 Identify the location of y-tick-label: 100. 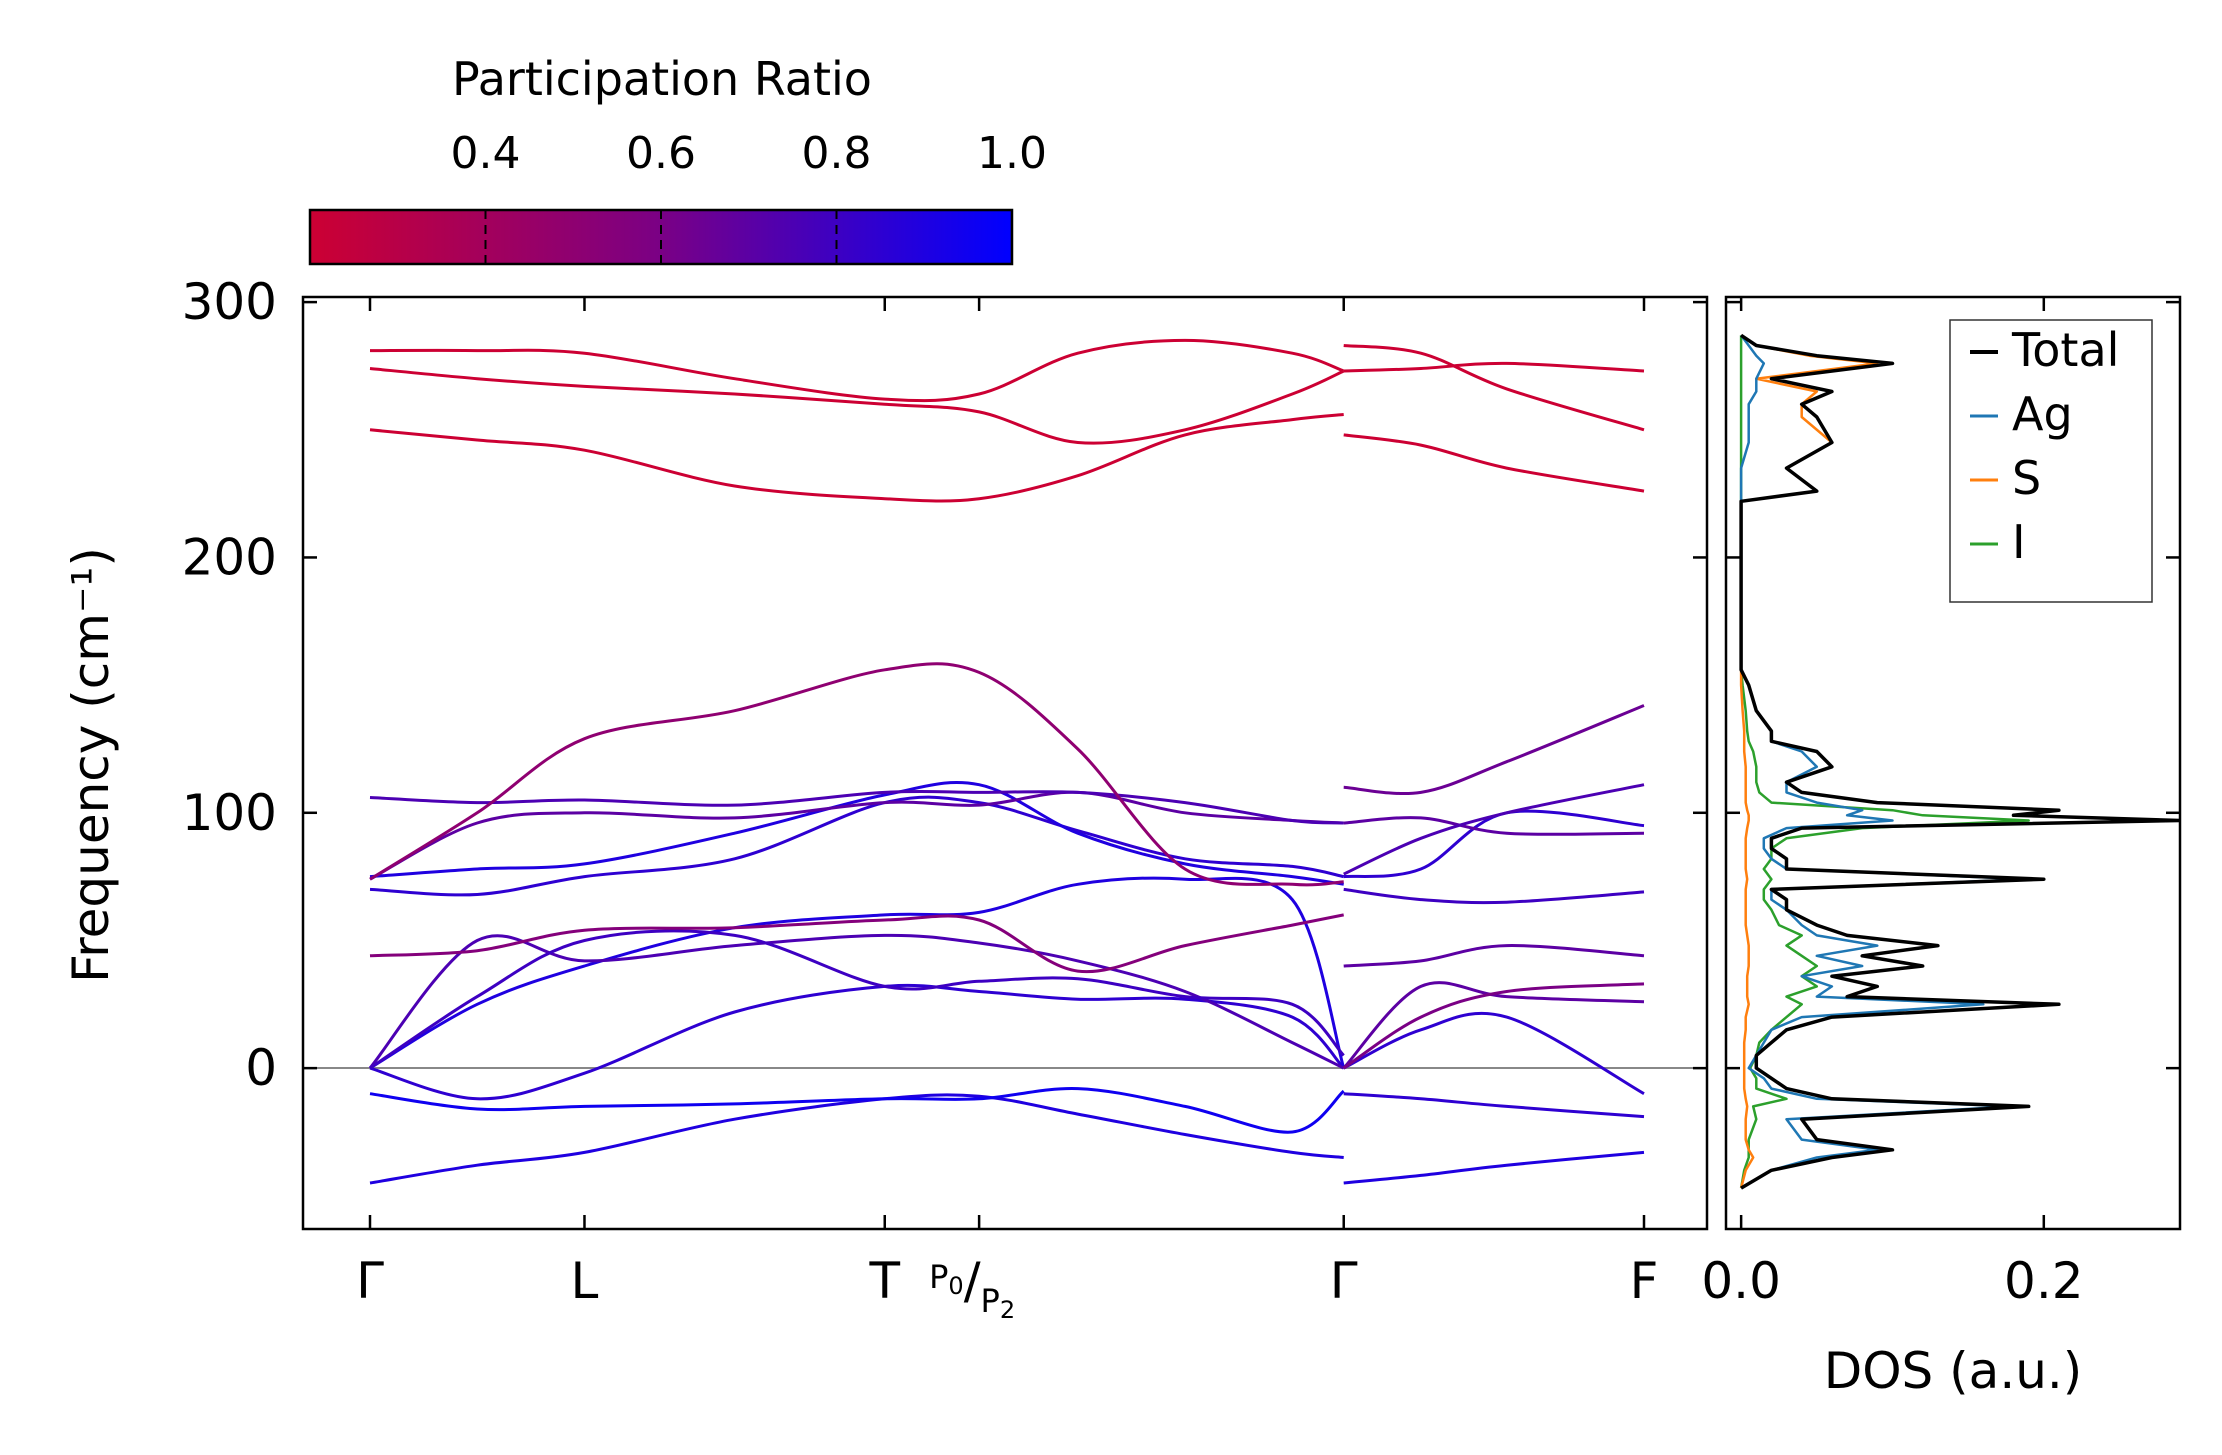
(229, 813).